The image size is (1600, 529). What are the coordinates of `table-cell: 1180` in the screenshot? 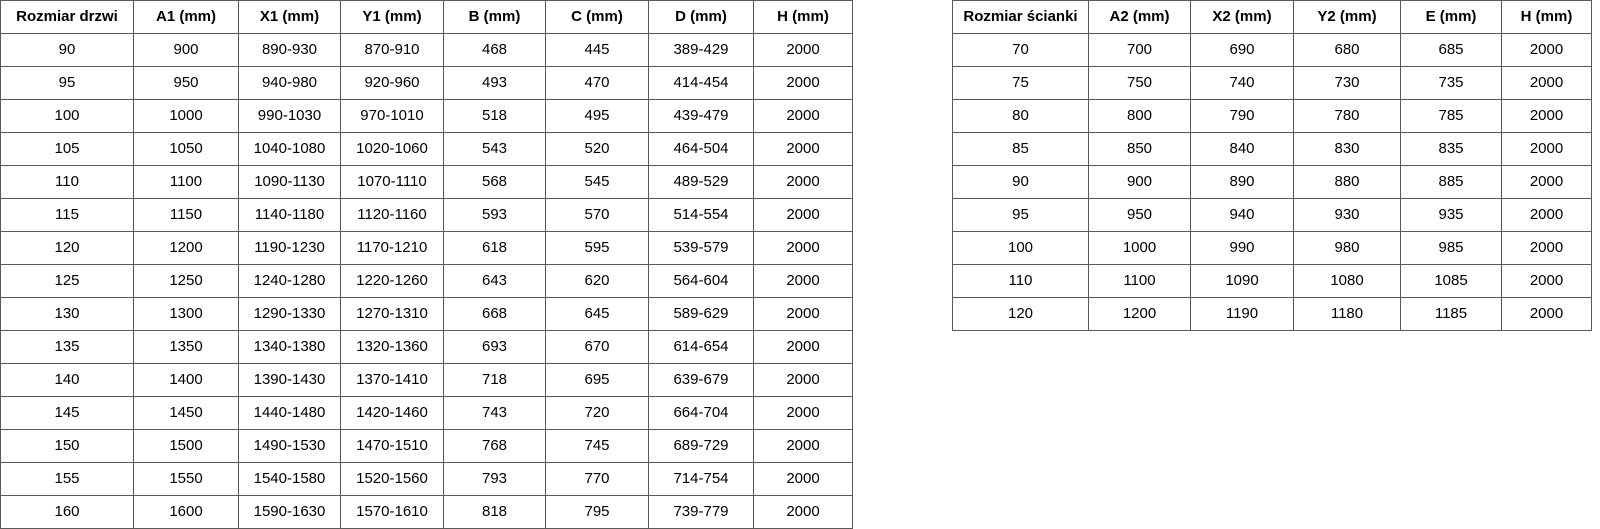 It's located at (1347, 314).